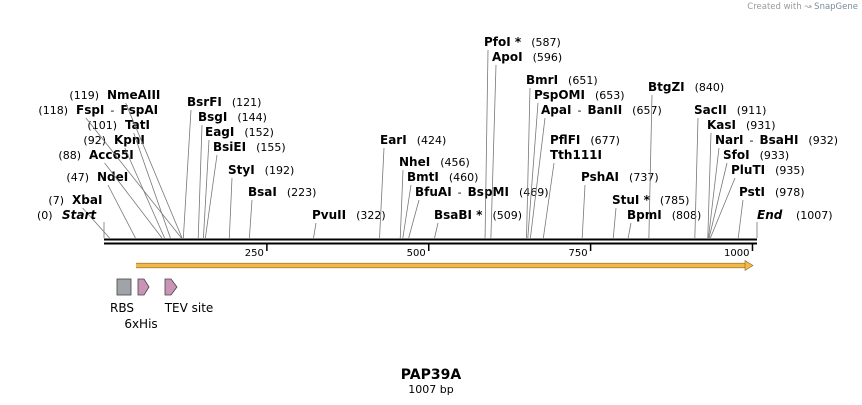  What do you see at coordinates (736, 155) in the screenshot?
I see `site-name: SfoI` at bounding box center [736, 155].